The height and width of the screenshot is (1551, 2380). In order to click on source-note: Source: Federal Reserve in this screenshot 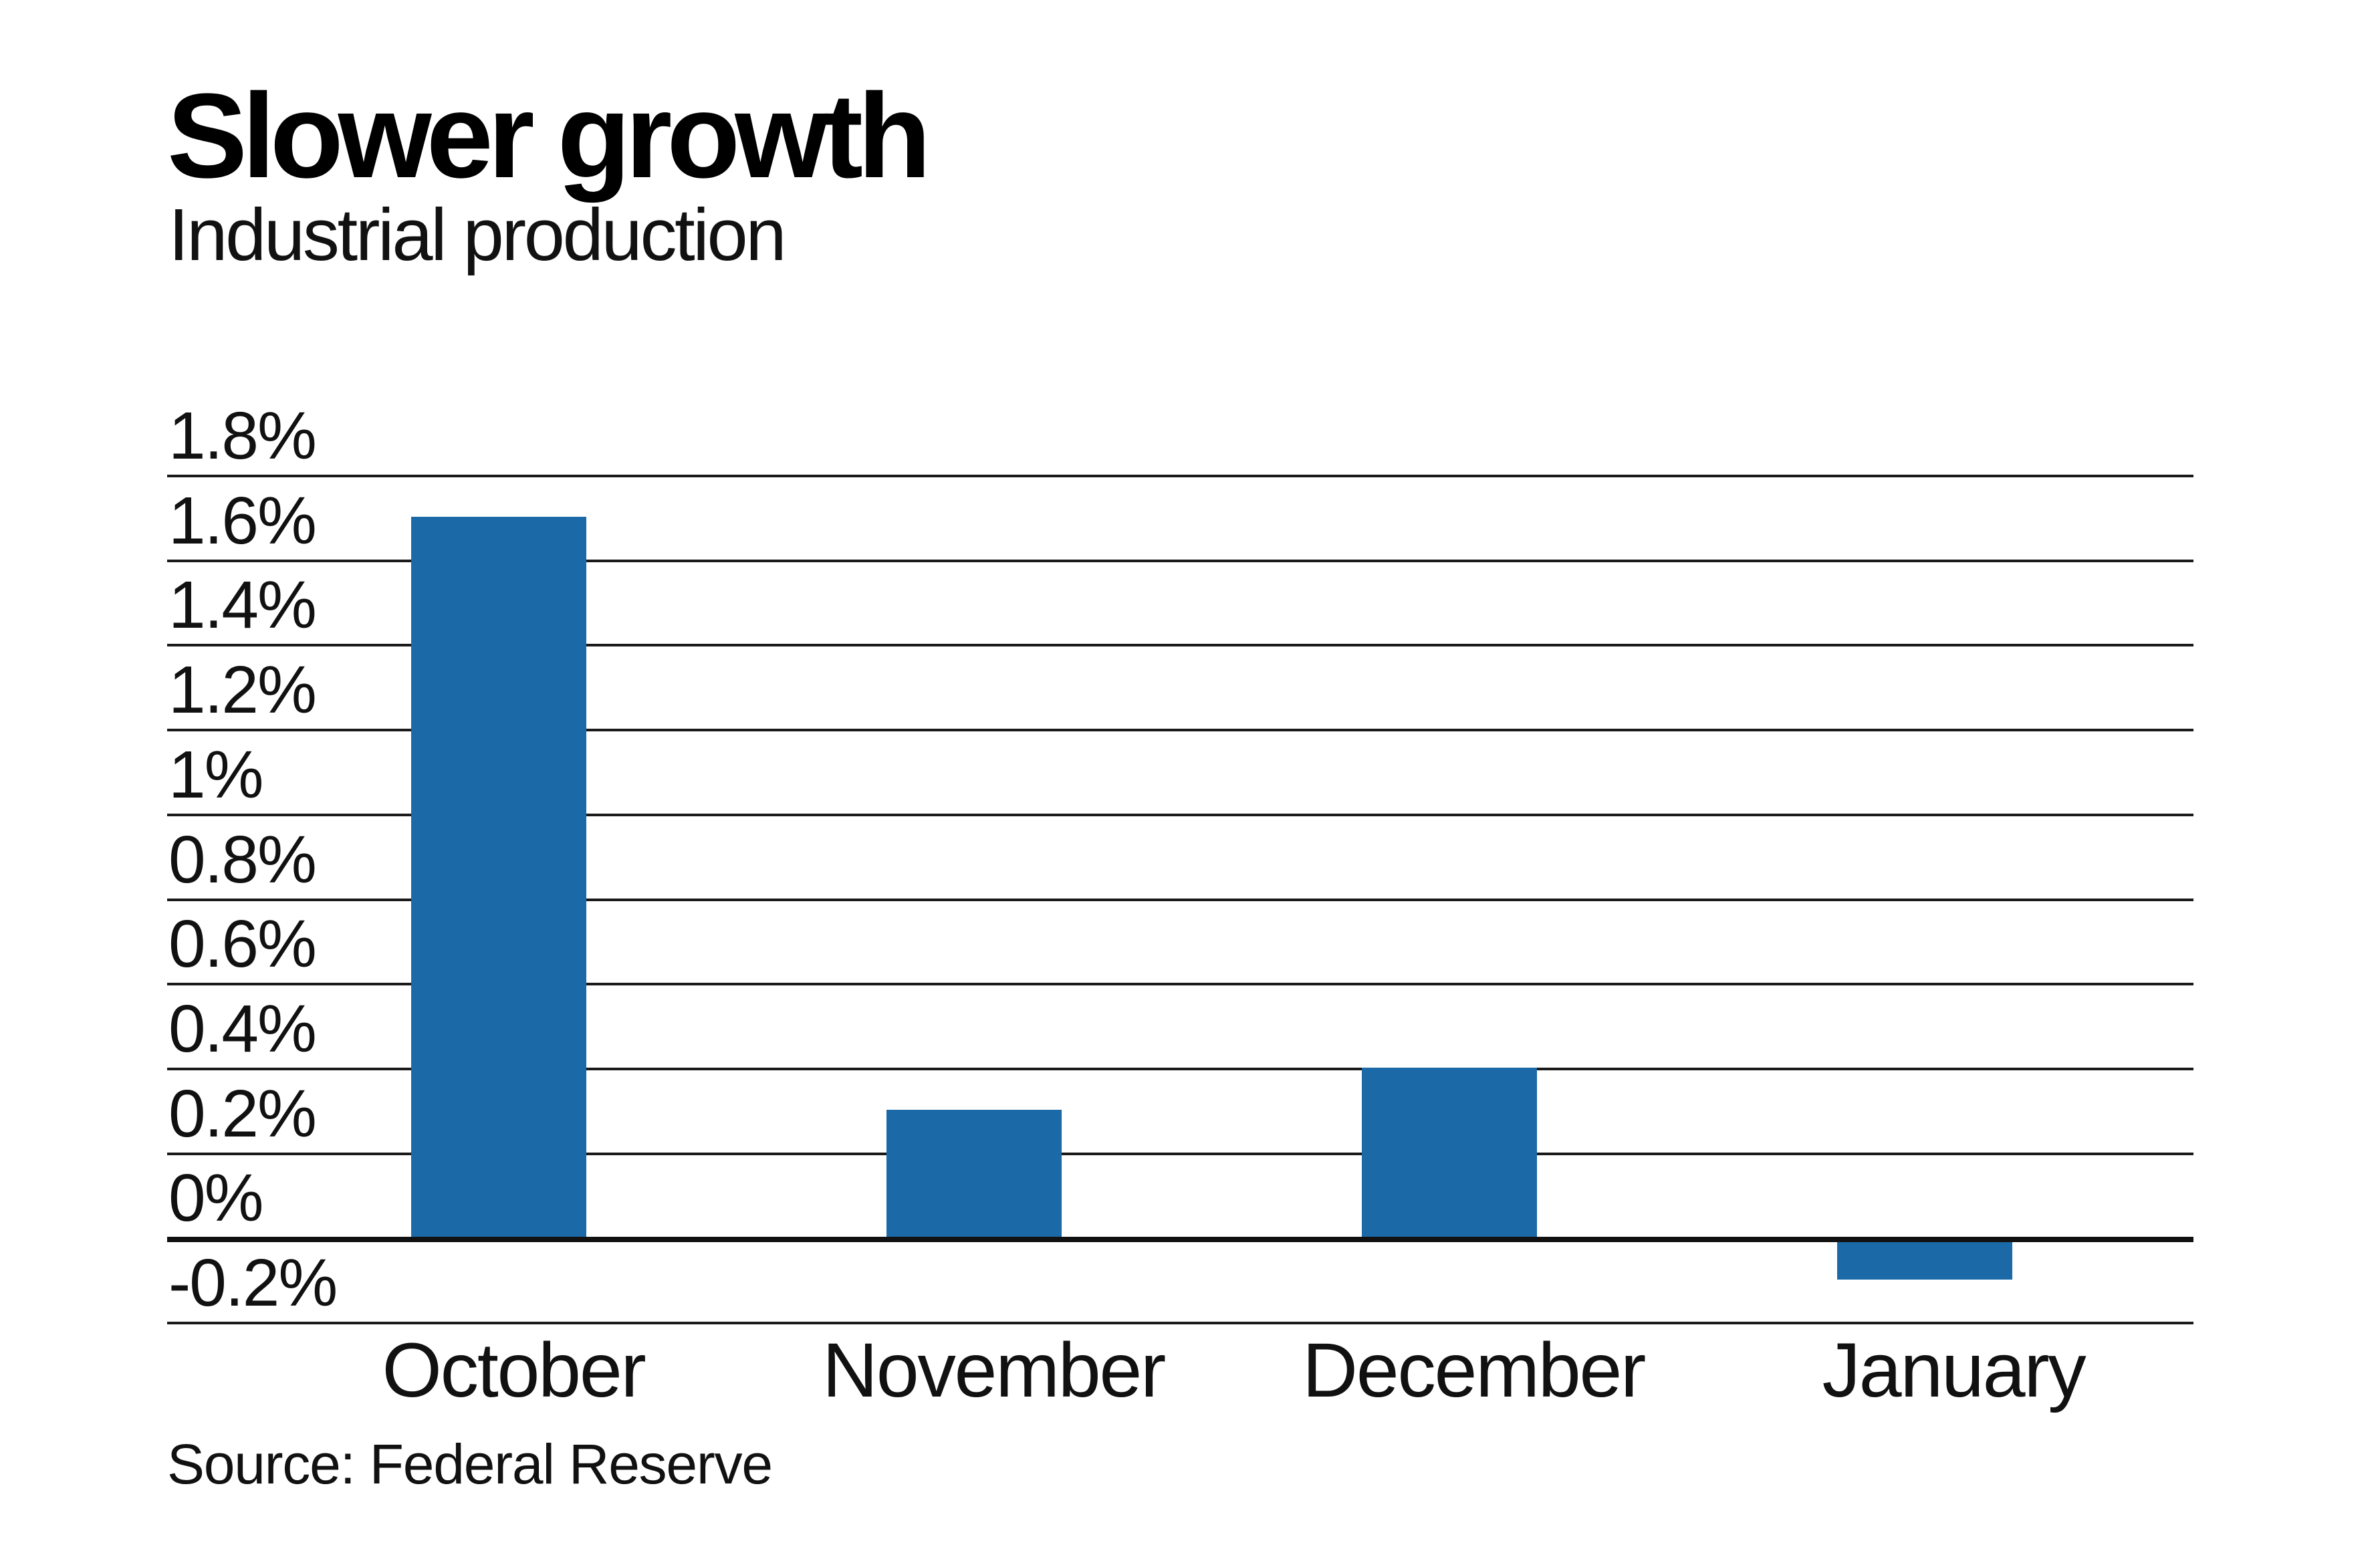, I will do `click(470, 1464)`.